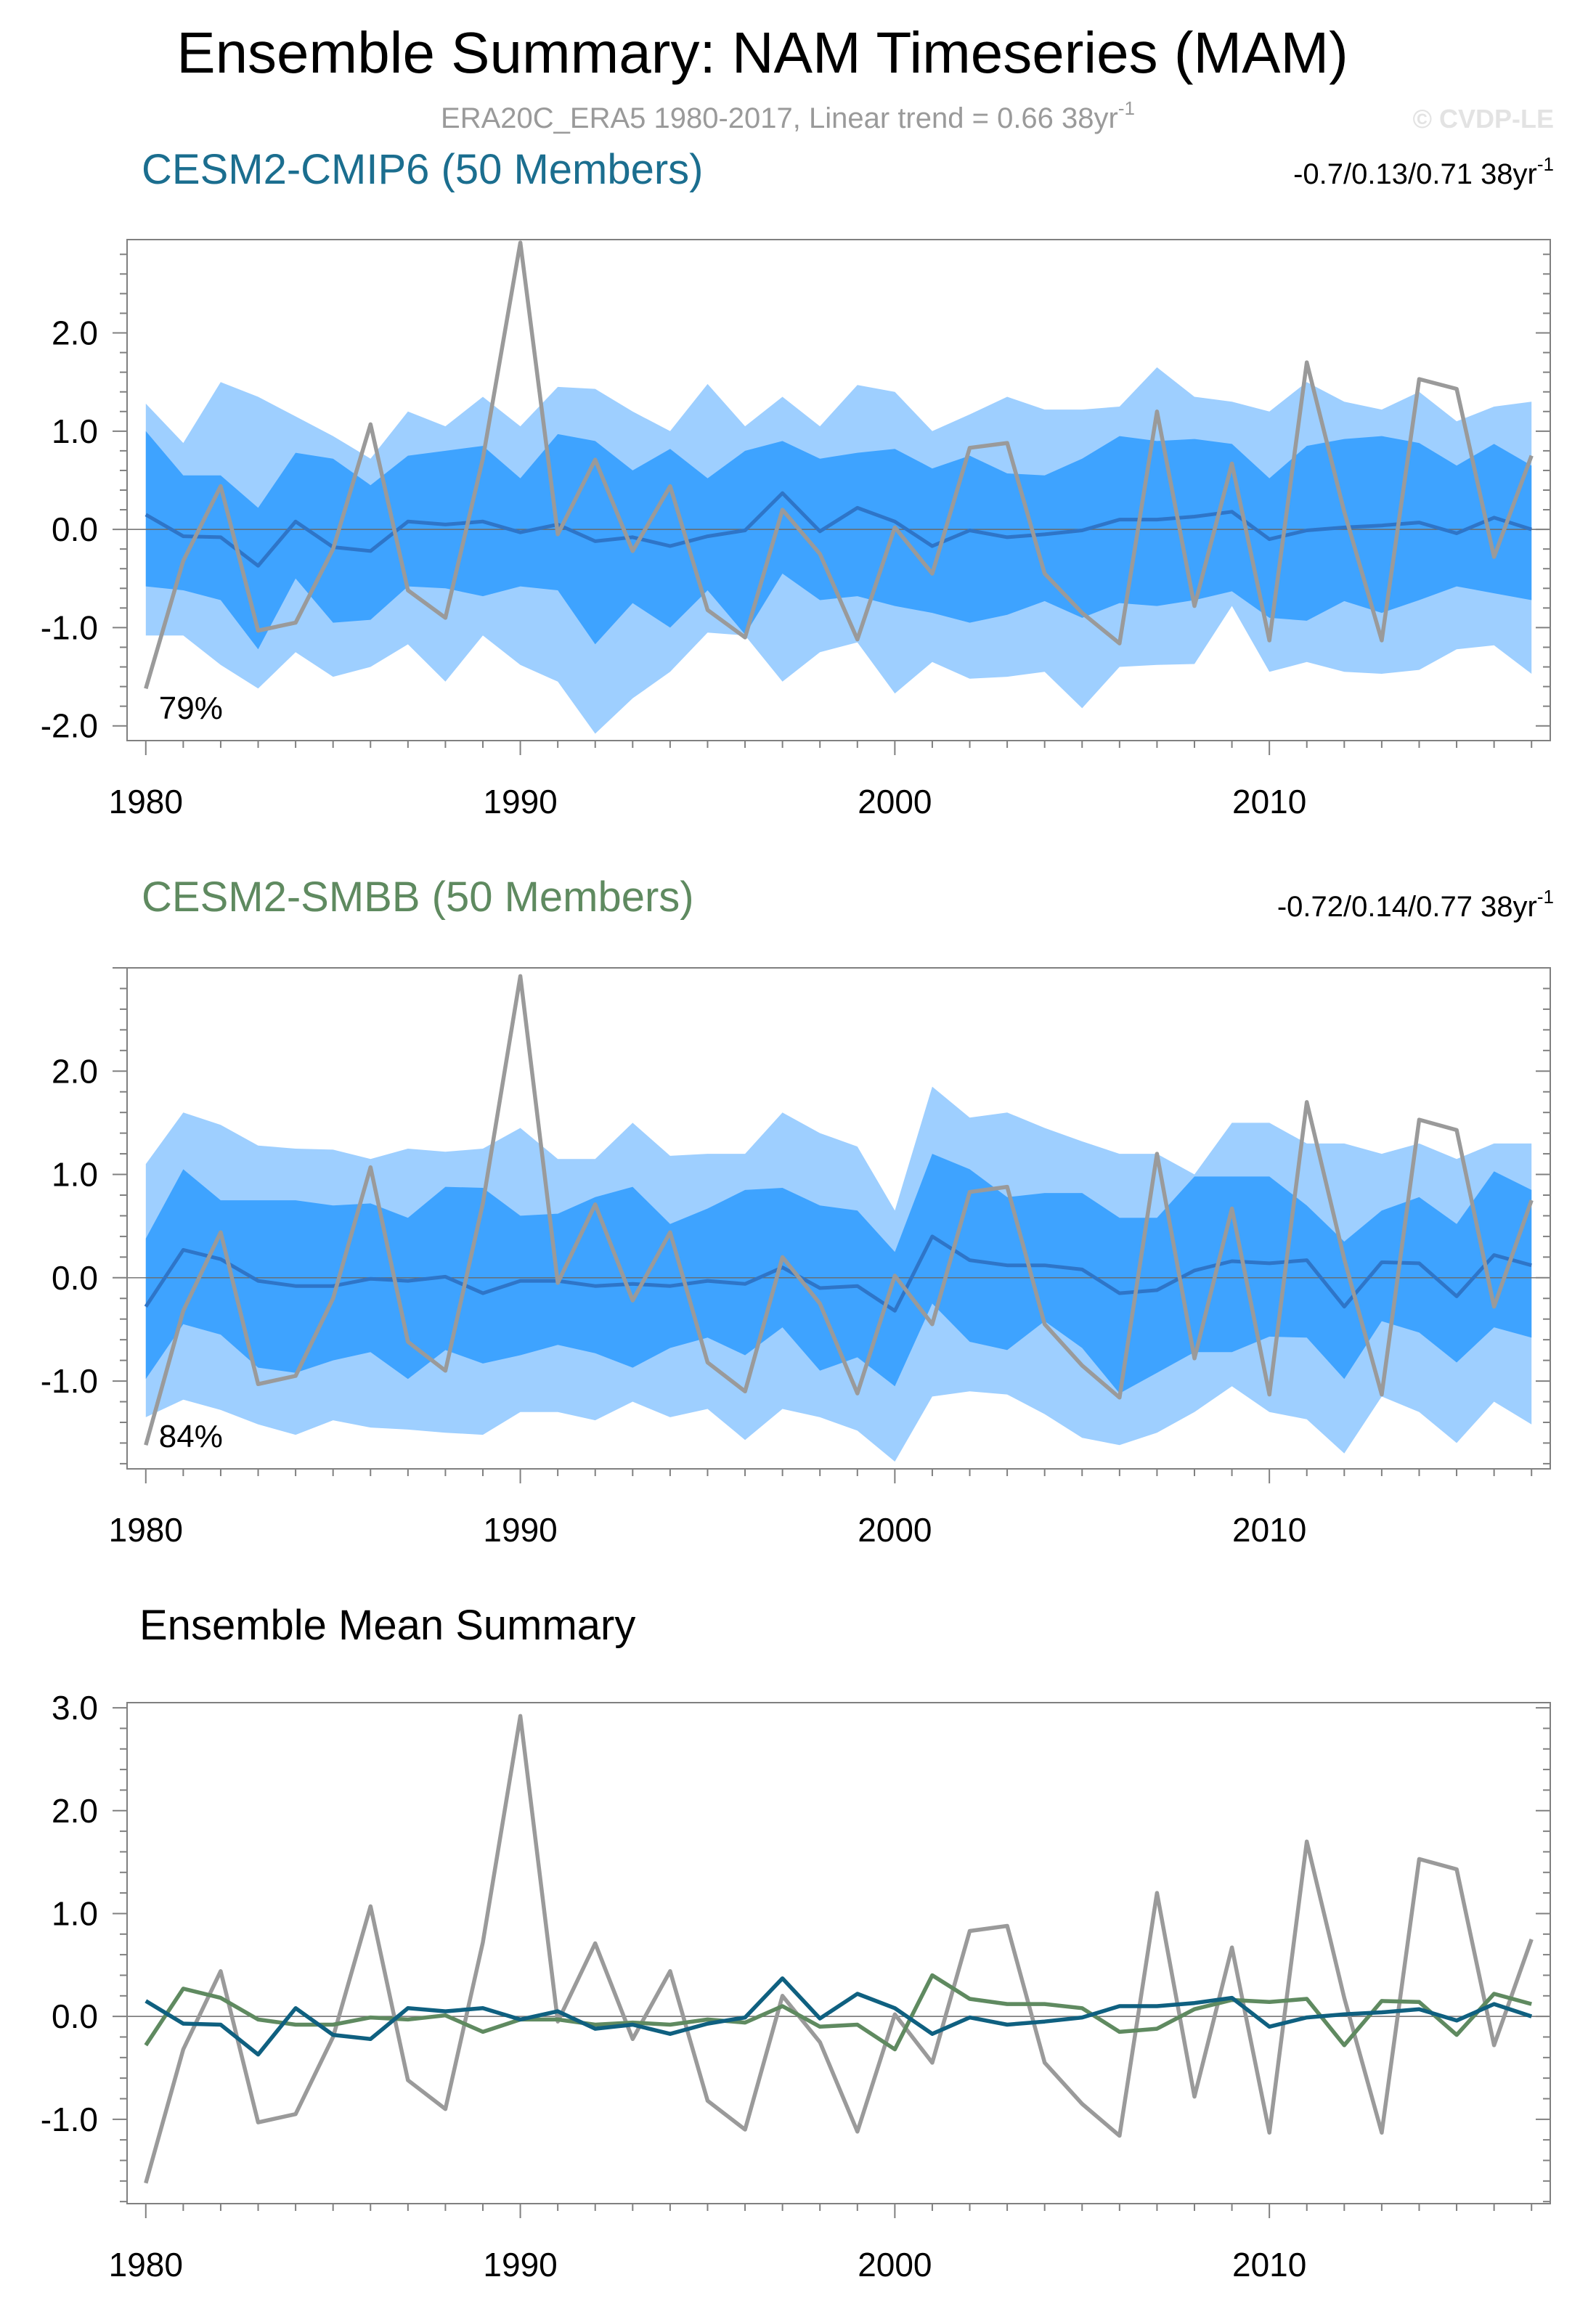 The height and width of the screenshot is (2314, 1596). Describe the element at coordinates (1126, 108) in the screenshot. I see `subtitle-superscript: -1` at that location.